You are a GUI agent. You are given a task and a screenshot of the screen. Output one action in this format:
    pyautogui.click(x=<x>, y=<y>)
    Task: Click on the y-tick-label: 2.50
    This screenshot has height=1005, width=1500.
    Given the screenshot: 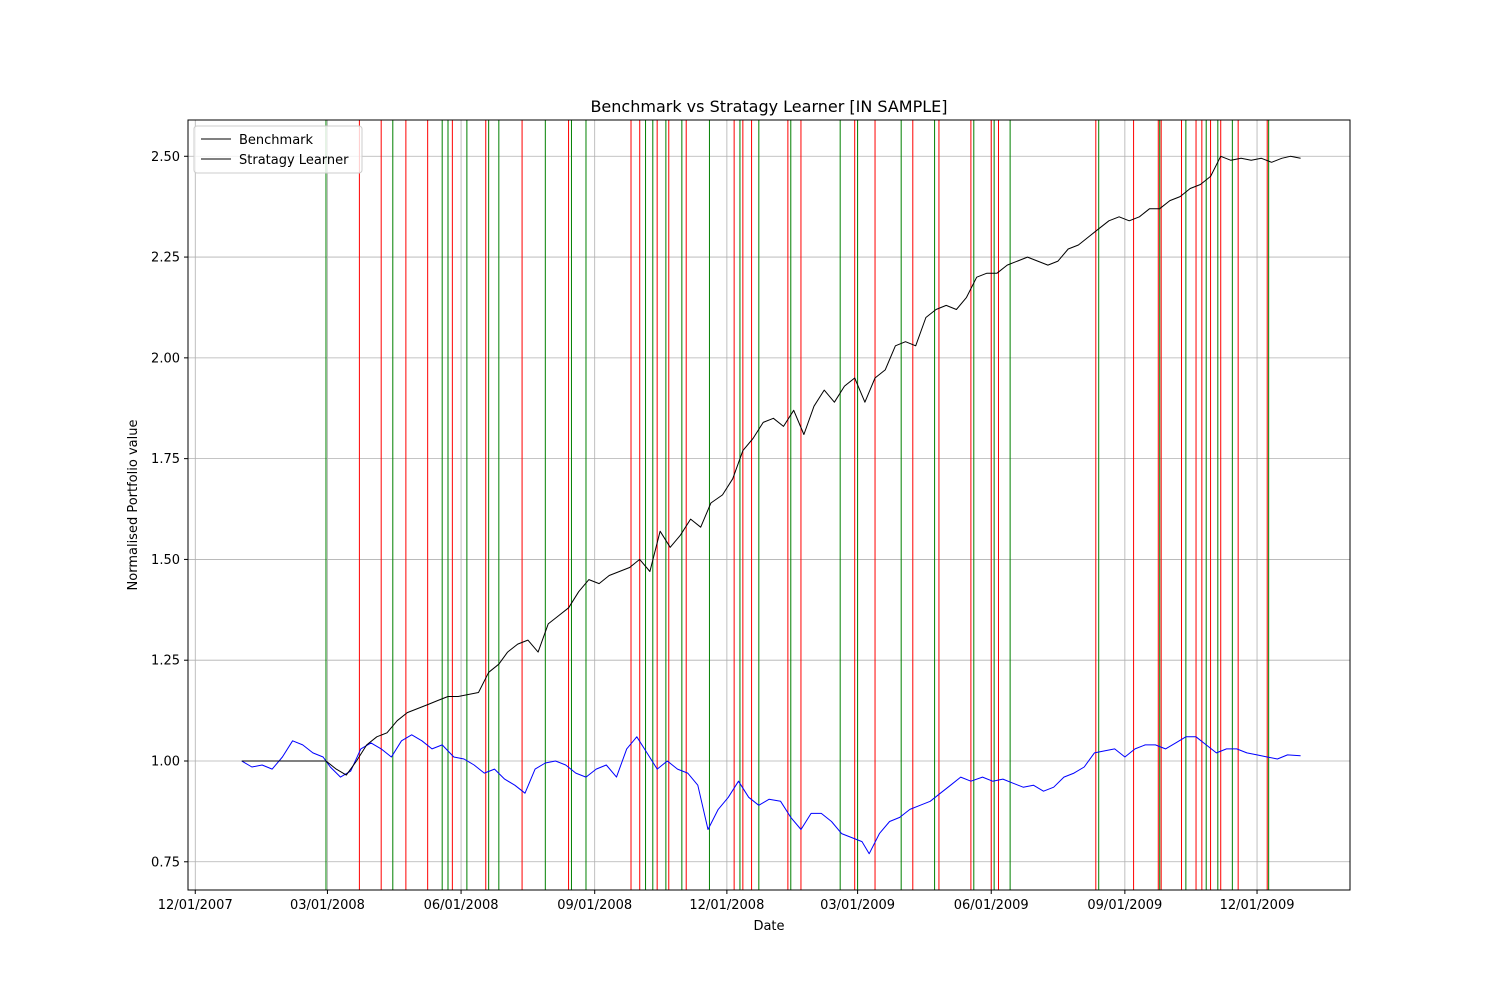 What is the action you would take?
    pyautogui.click(x=165, y=157)
    